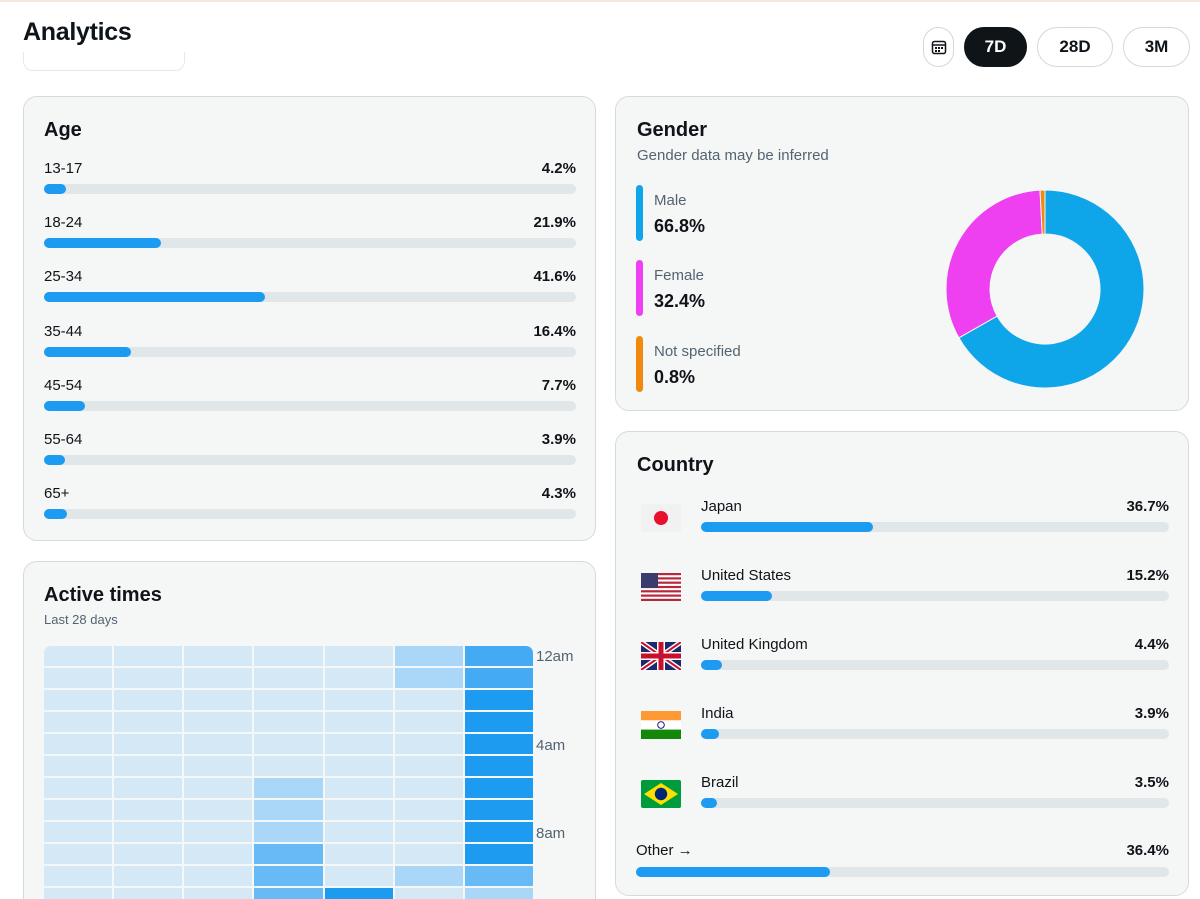  I want to click on age-value: 4.3%, so click(558, 494).